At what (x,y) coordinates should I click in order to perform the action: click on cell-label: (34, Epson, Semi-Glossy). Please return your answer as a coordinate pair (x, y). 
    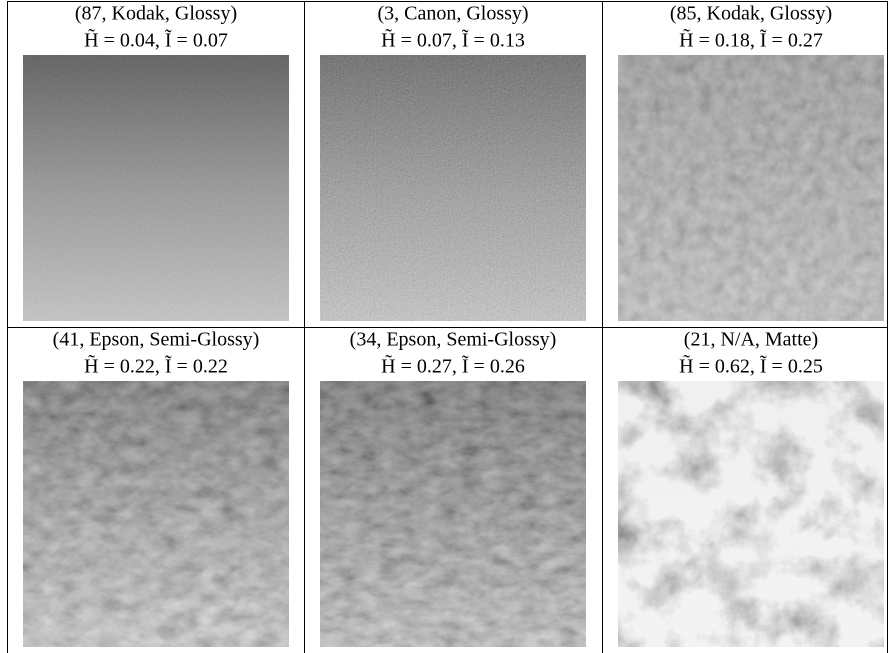
    Looking at the image, I should click on (453, 340).